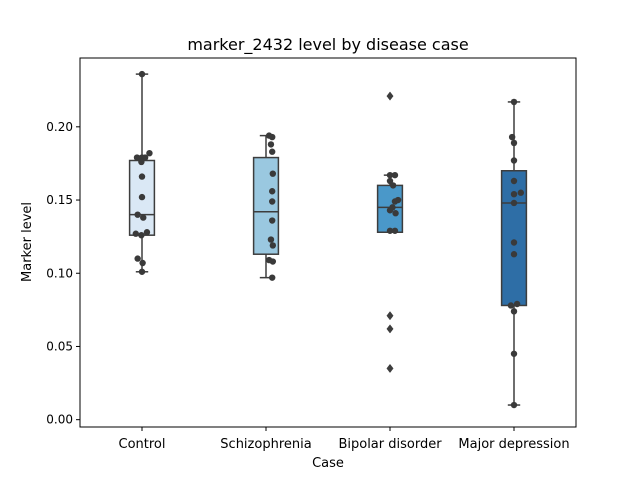 The image size is (640, 480). I want to click on chart-title: marker_2432 level by disease case, so click(327, 45).